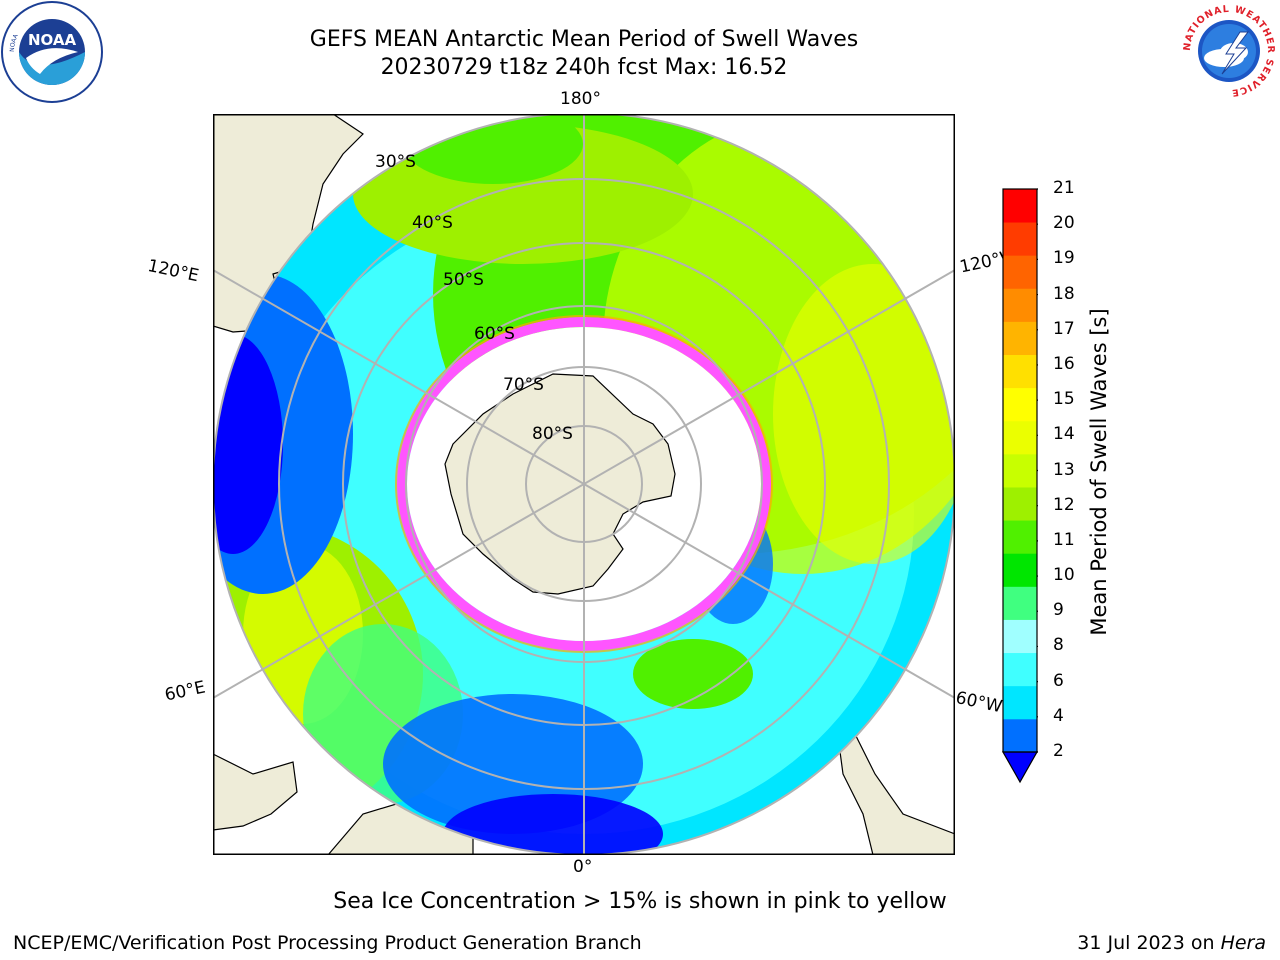  Describe the element at coordinates (1229, 51) in the screenshot. I see `nws-logo: NATIONAL WEATHER SERVICE` at that location.